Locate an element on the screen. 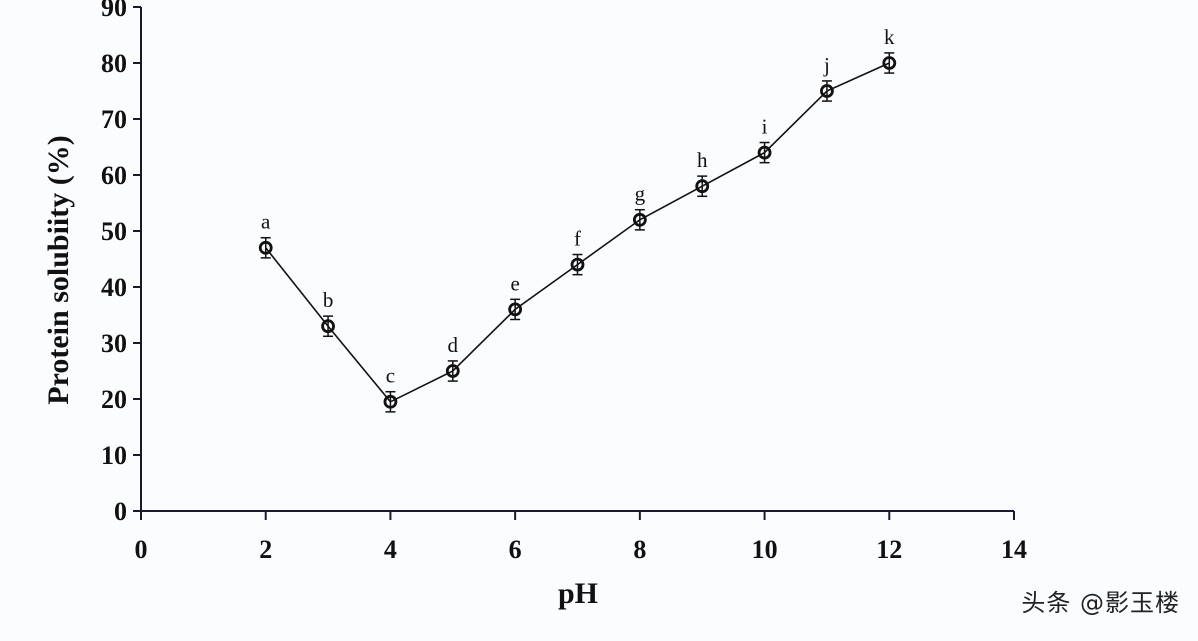 Image resolution: width=1198 pixels, height=641 pixels. data-point: h is located at coordinates (702, 173).